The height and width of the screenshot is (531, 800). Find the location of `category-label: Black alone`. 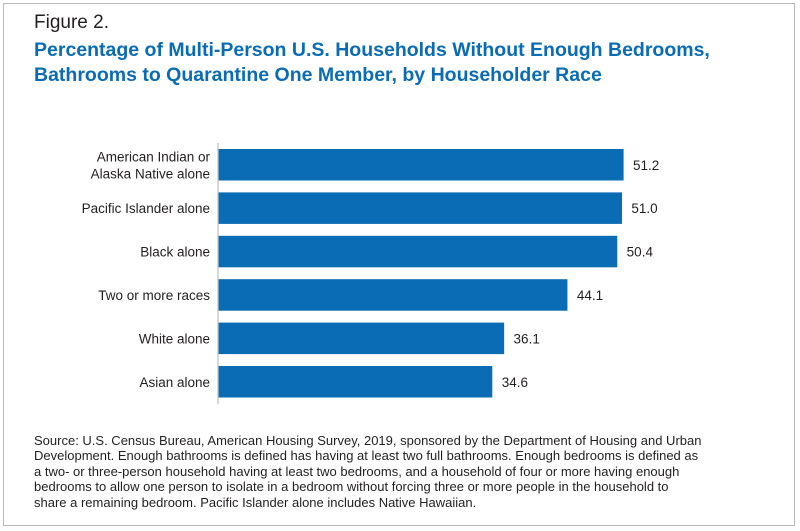

category-label: Black alone is located at coordinates (175, 252).